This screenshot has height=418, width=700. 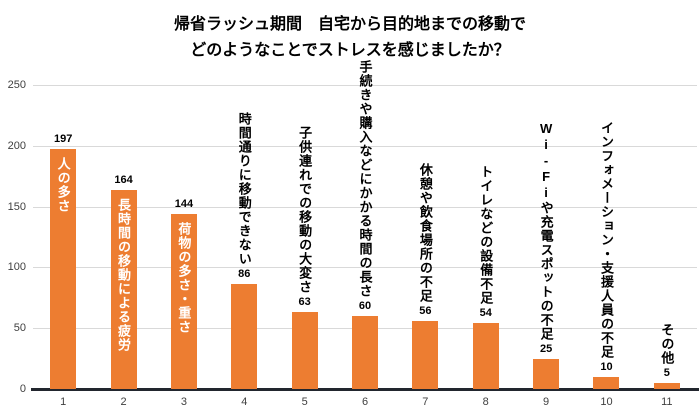 What do you see at coordinates (16, 145) in the screenshot?
I see `y-axis-tick-label: 200` at bounding box center [16, 145].